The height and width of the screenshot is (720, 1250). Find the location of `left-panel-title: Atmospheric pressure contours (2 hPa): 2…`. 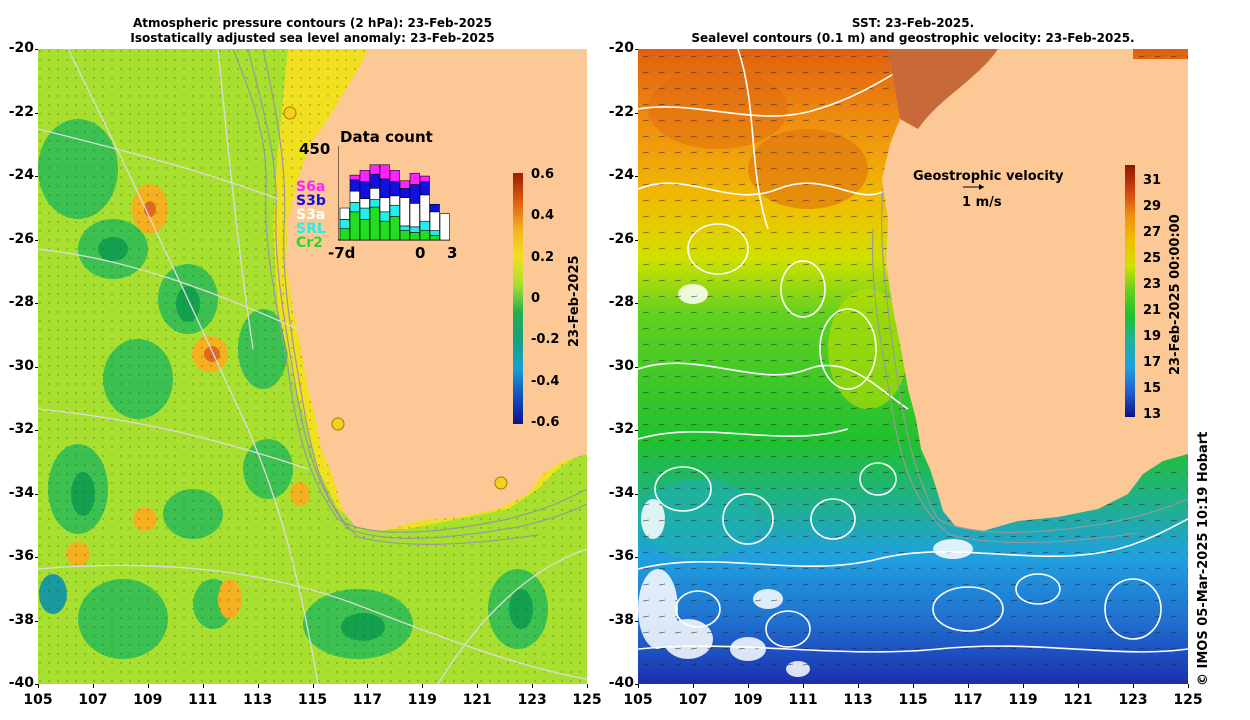

left-panel-title: Atmospheric pressure contours (2 hPa): 2… is located at coordinates (312, 31).